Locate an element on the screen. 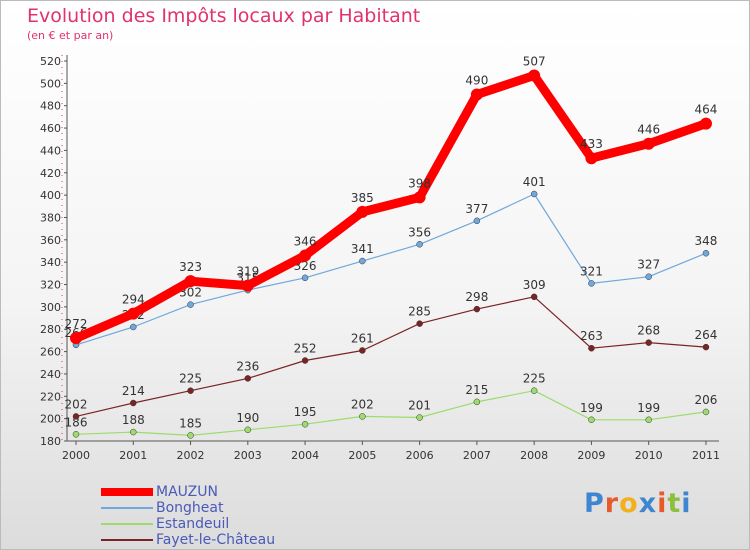 This screenshot has height=550, width=750. y-tick-label: 500 is located at coordinates (50, 83).